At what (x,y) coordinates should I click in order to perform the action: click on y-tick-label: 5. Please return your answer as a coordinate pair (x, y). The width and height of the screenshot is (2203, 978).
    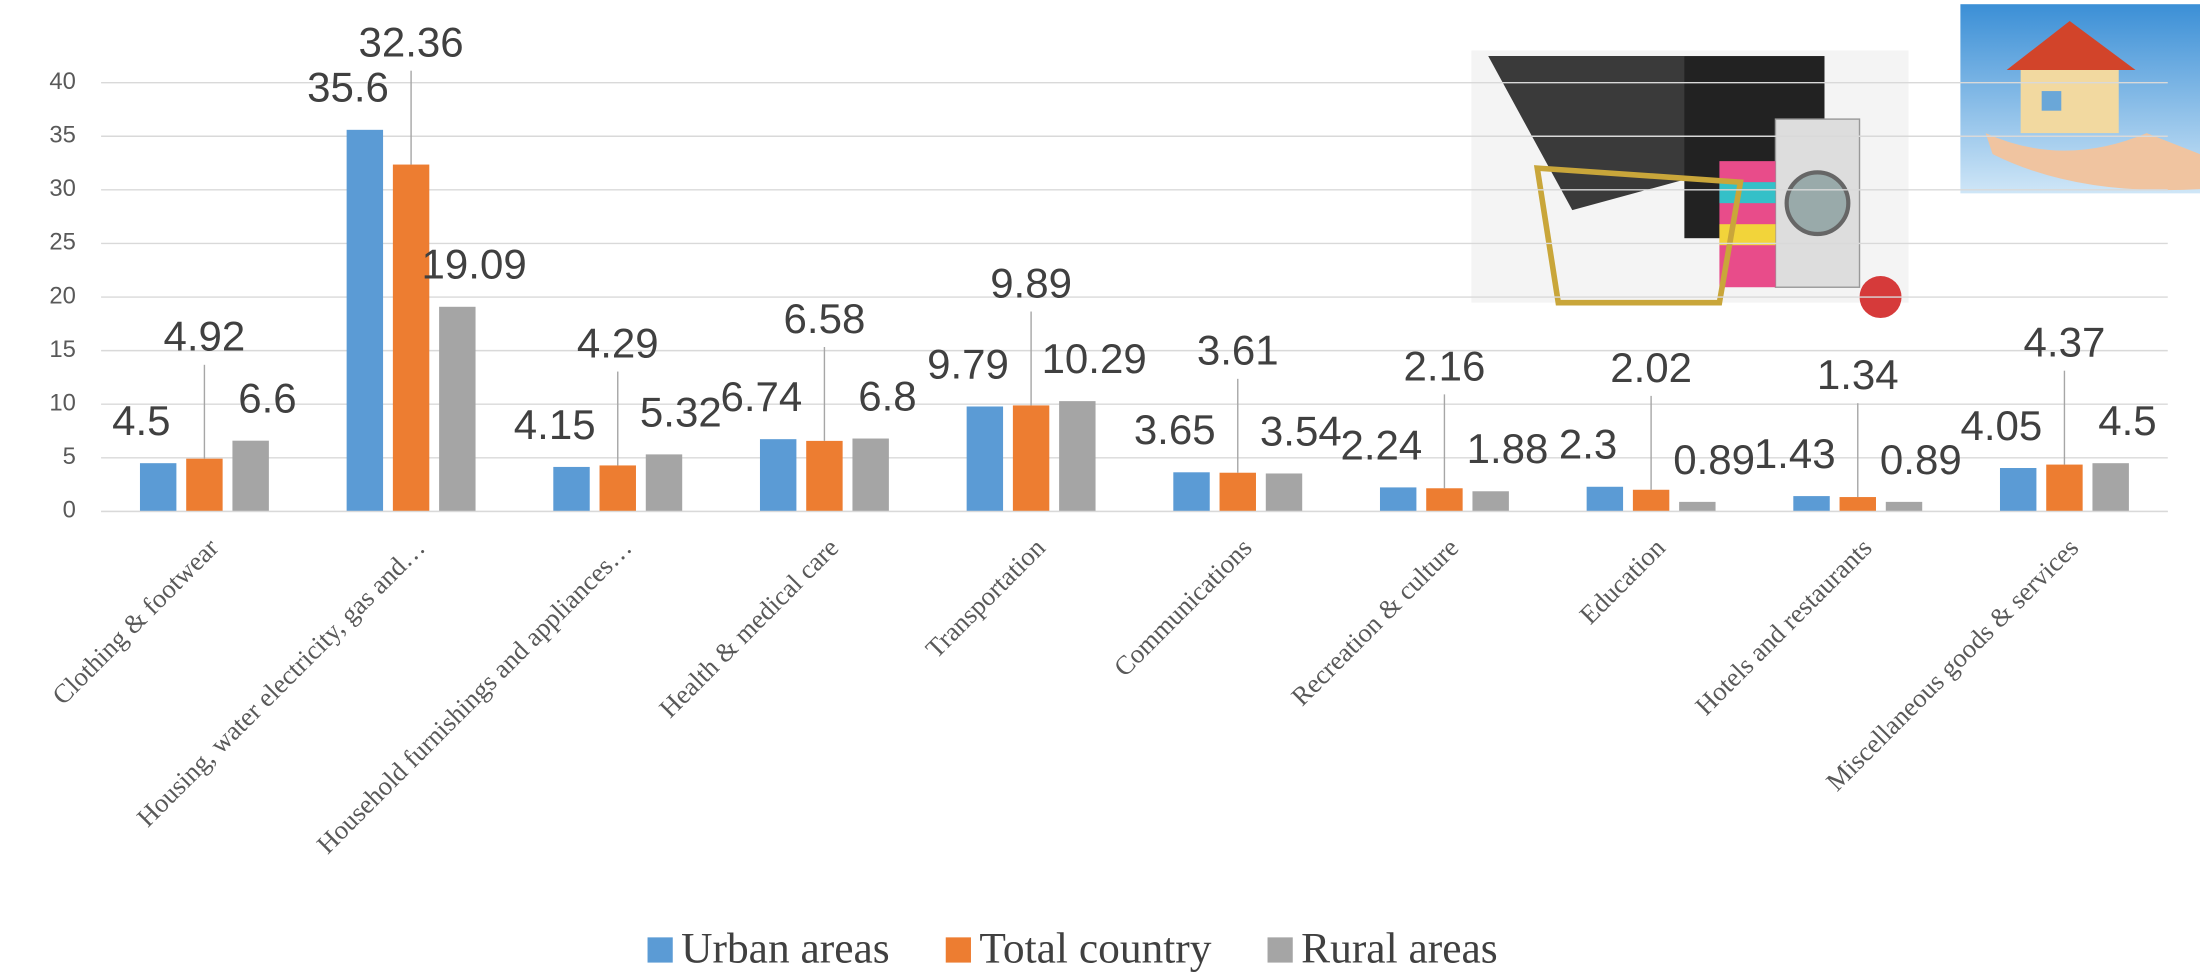
    Looking at the image, I should click on (69, 456).